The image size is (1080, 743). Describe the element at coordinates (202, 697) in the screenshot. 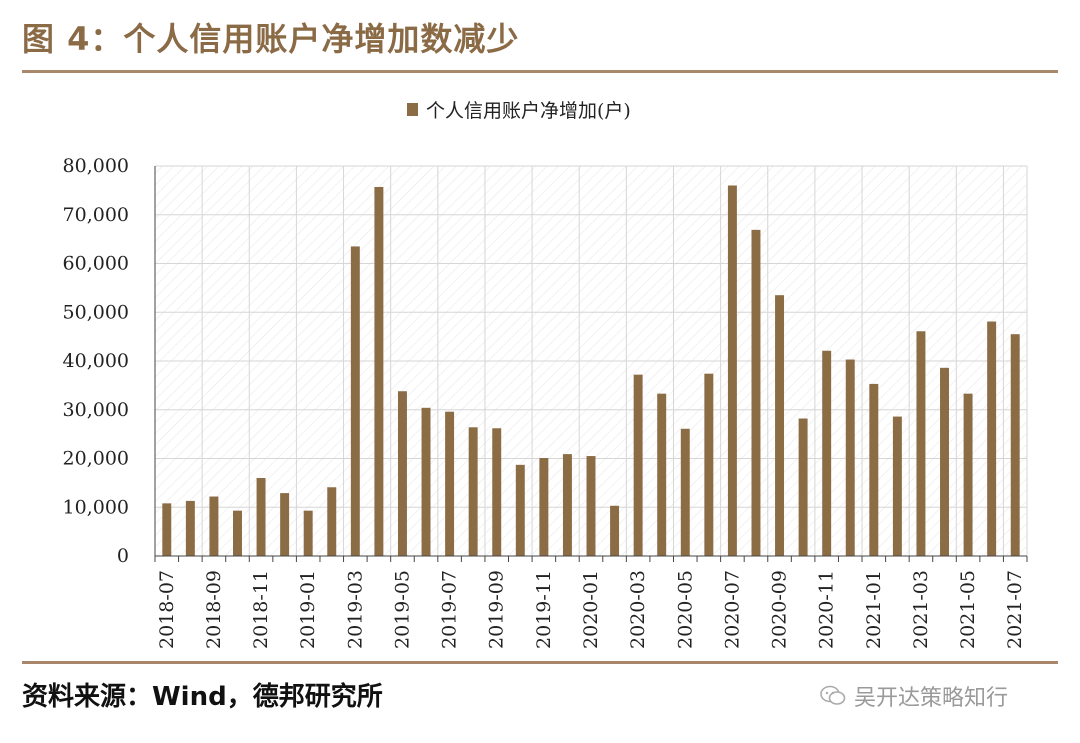

I see `source-note: 资料来源：Wind，德邦研究所` at that location.